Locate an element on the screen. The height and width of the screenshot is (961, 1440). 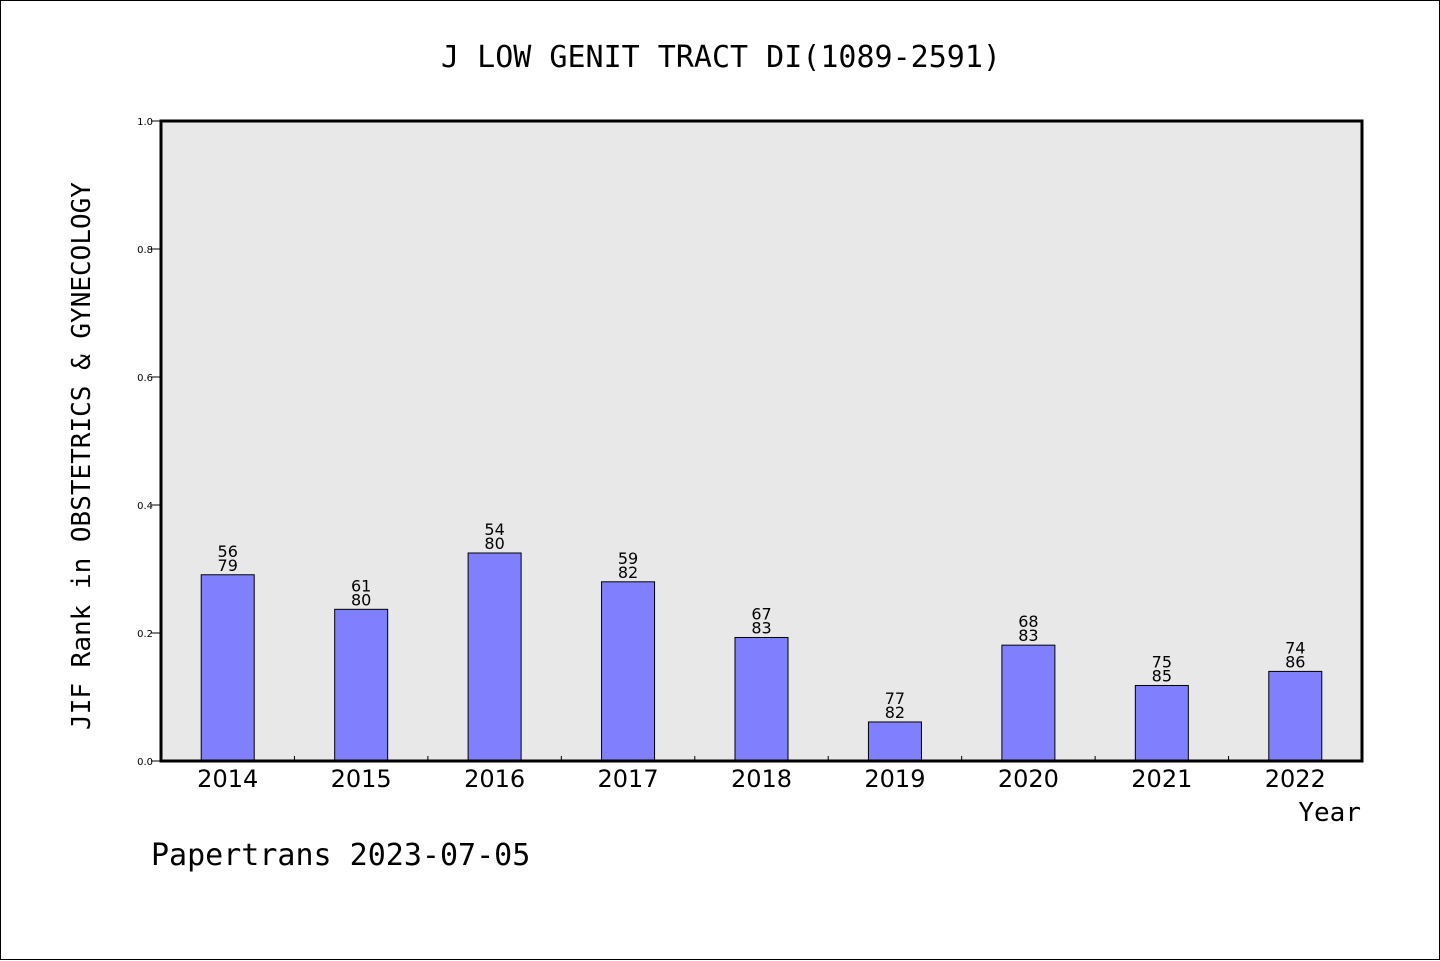
bar-label-rank: 59 is located at coordinates (628, 558).